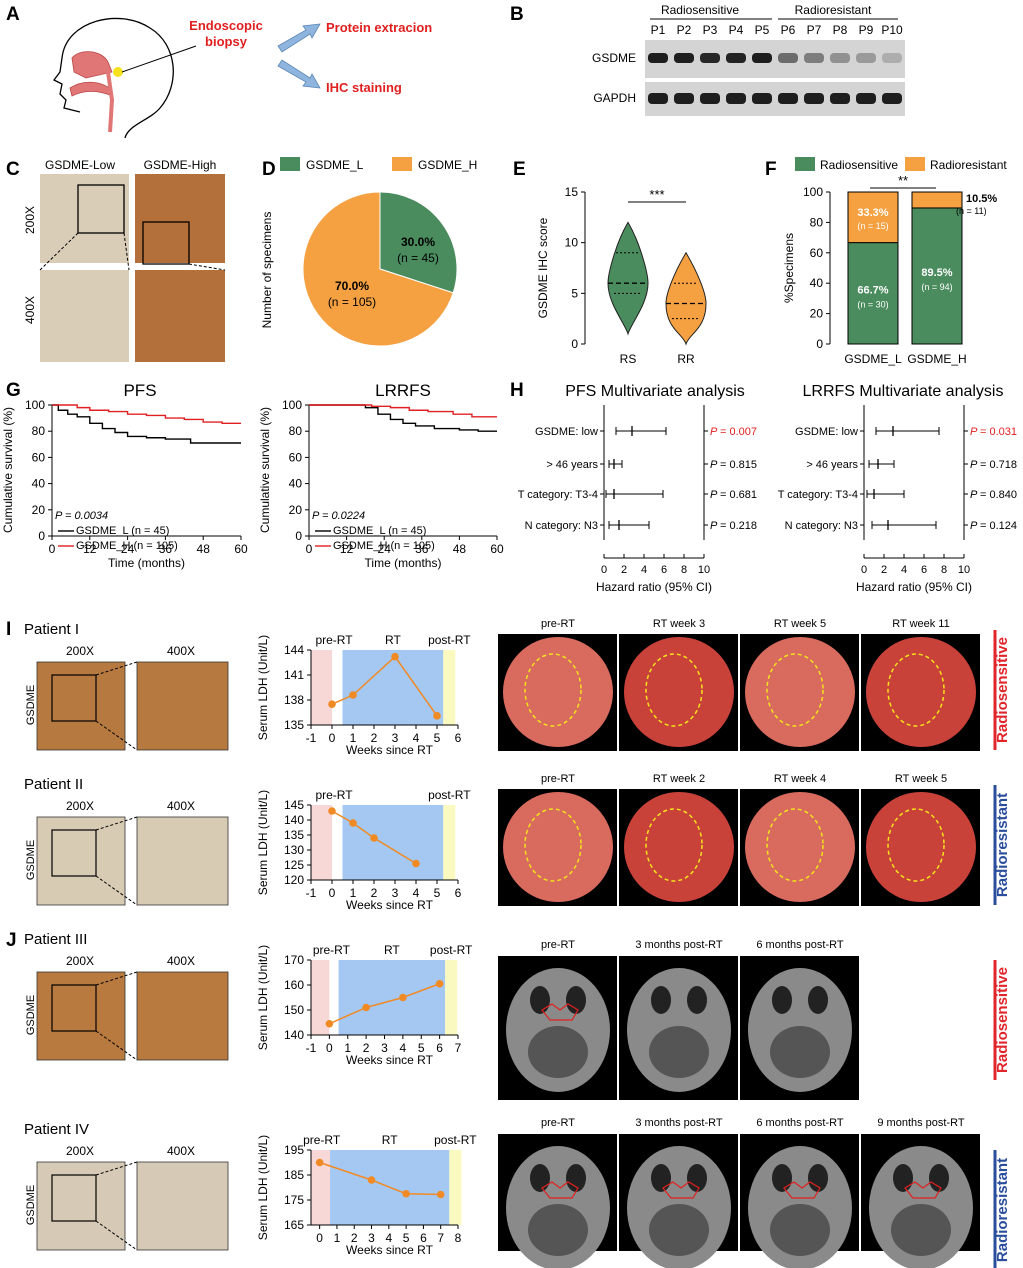  I want to click on x-tick-label: 3, so click(395, 738).